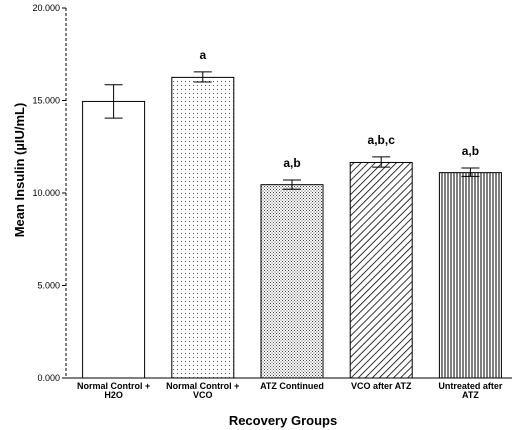 The height and width of the screenshot is (430, 522). I want to click on y-axis-title: Mean Insulin (µIU/mL), so click(19, 170).